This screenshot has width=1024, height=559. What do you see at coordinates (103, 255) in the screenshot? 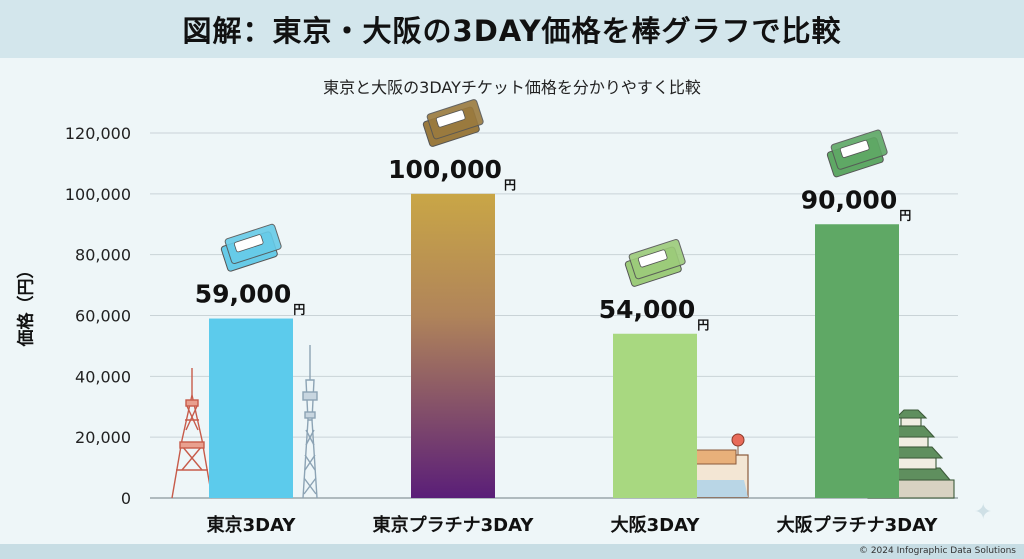
I see `y-tick-label: 80,000` at bounding box center [103, 255].